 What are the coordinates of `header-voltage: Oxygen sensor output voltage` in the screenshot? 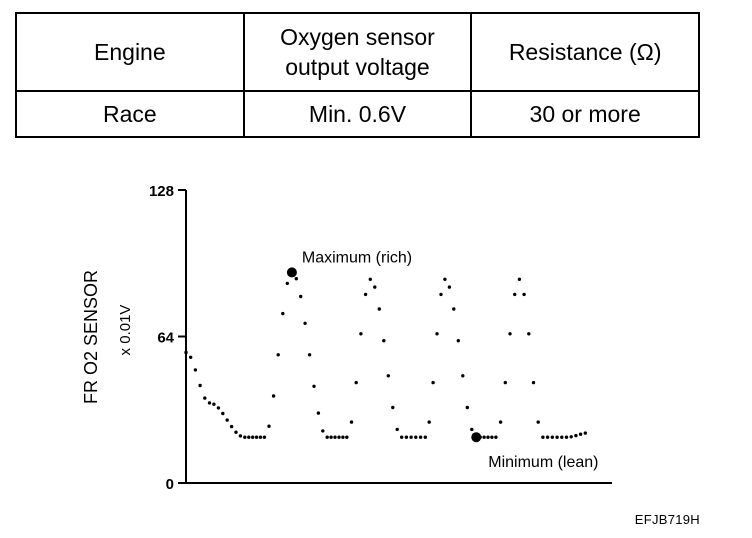 It's located at (357, 52).